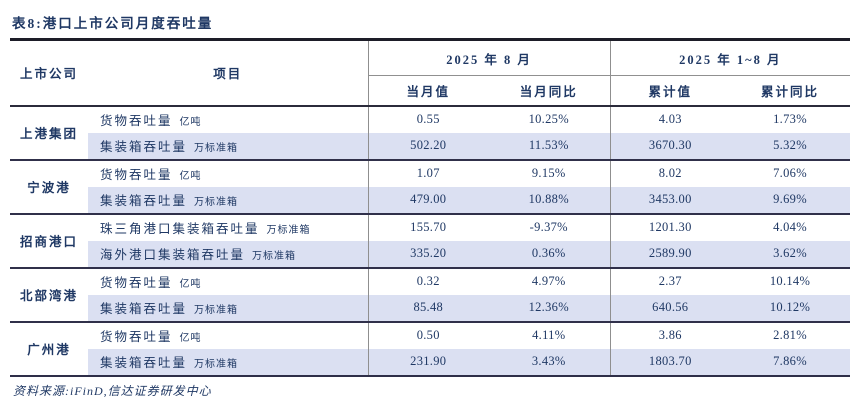 This screenshot has height=408, width=859. What do you see at coordinates (670, 91) in the screenshot?
I see `header-cum-value: 累计值` at bounding box center [670, 91].